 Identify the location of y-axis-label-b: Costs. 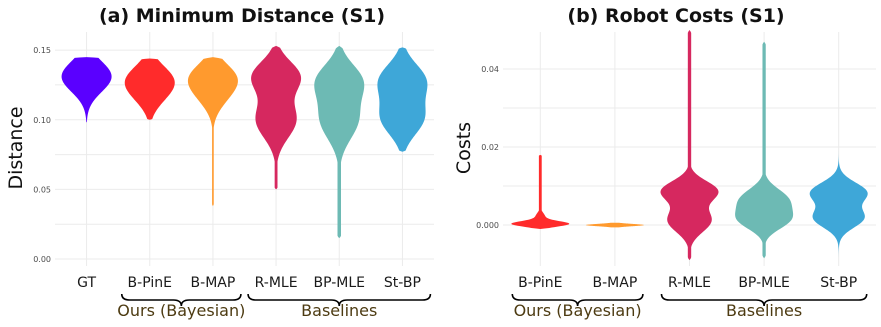
(464, 148).